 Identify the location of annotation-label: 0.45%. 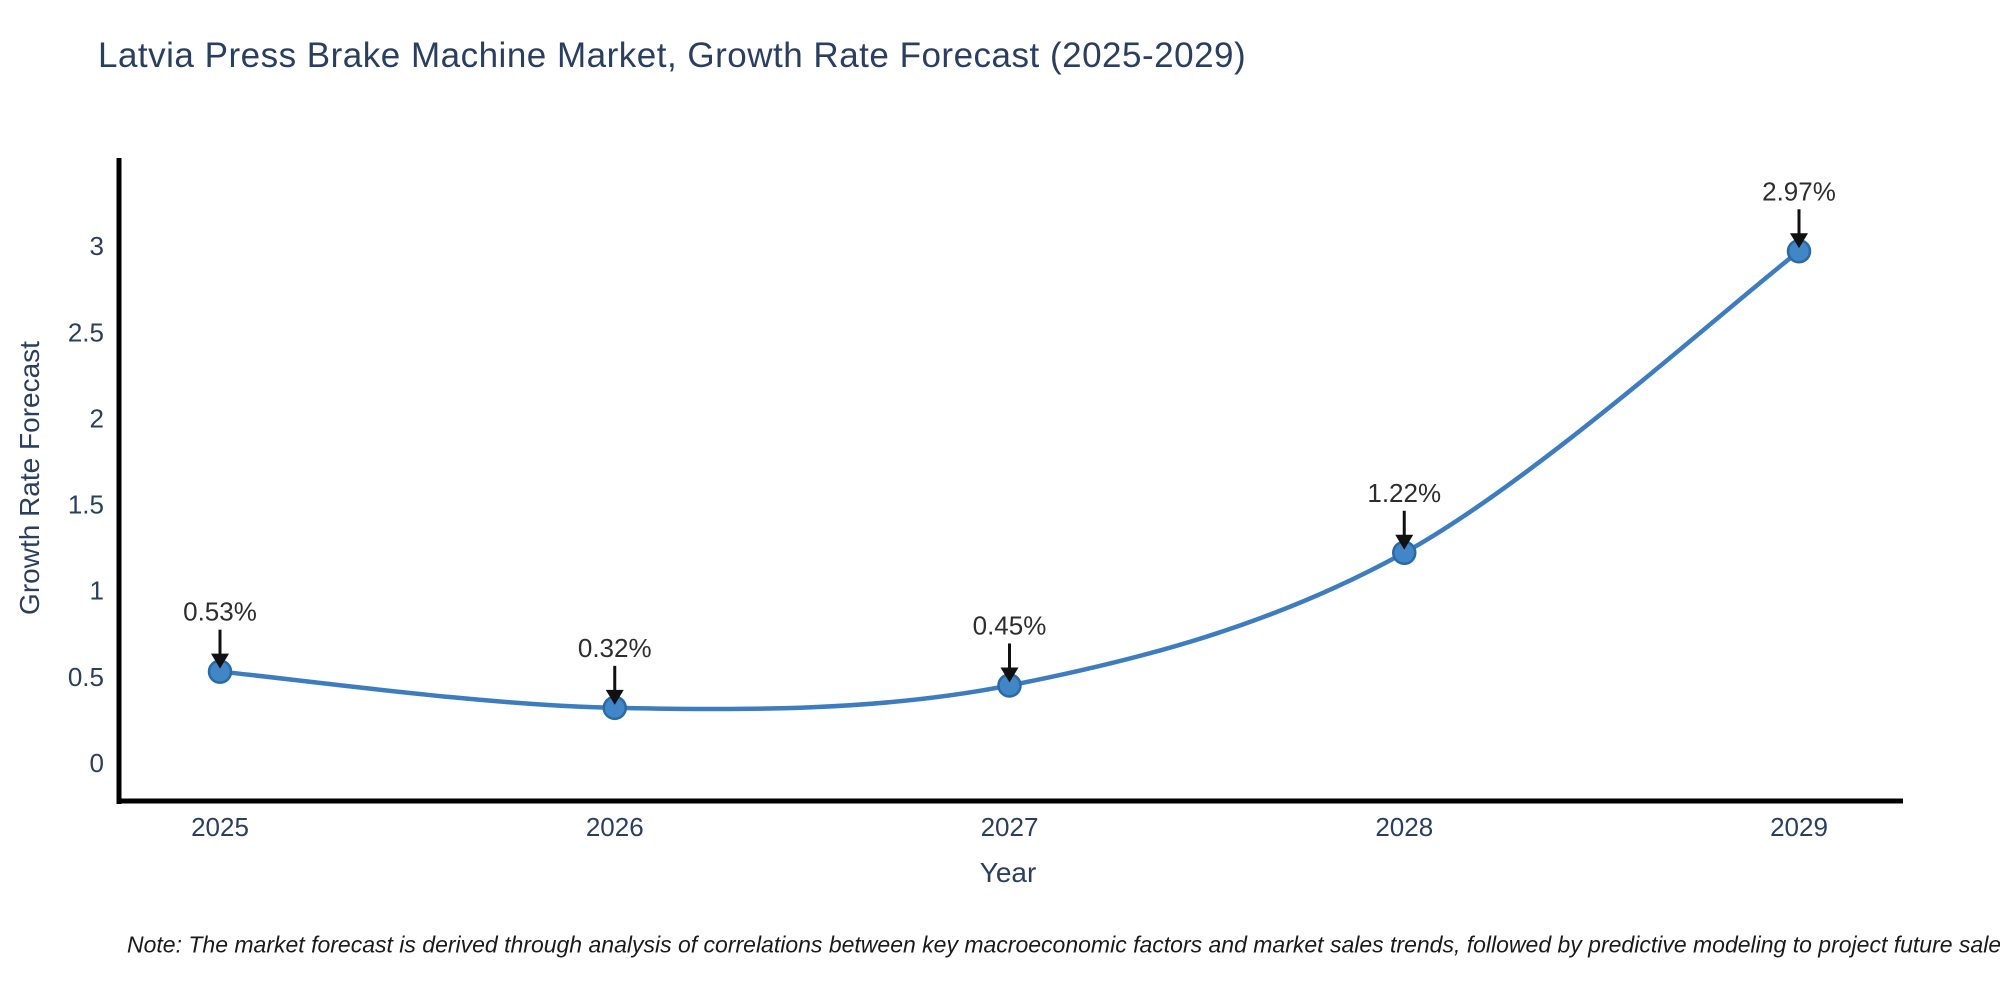
(1010, 625).